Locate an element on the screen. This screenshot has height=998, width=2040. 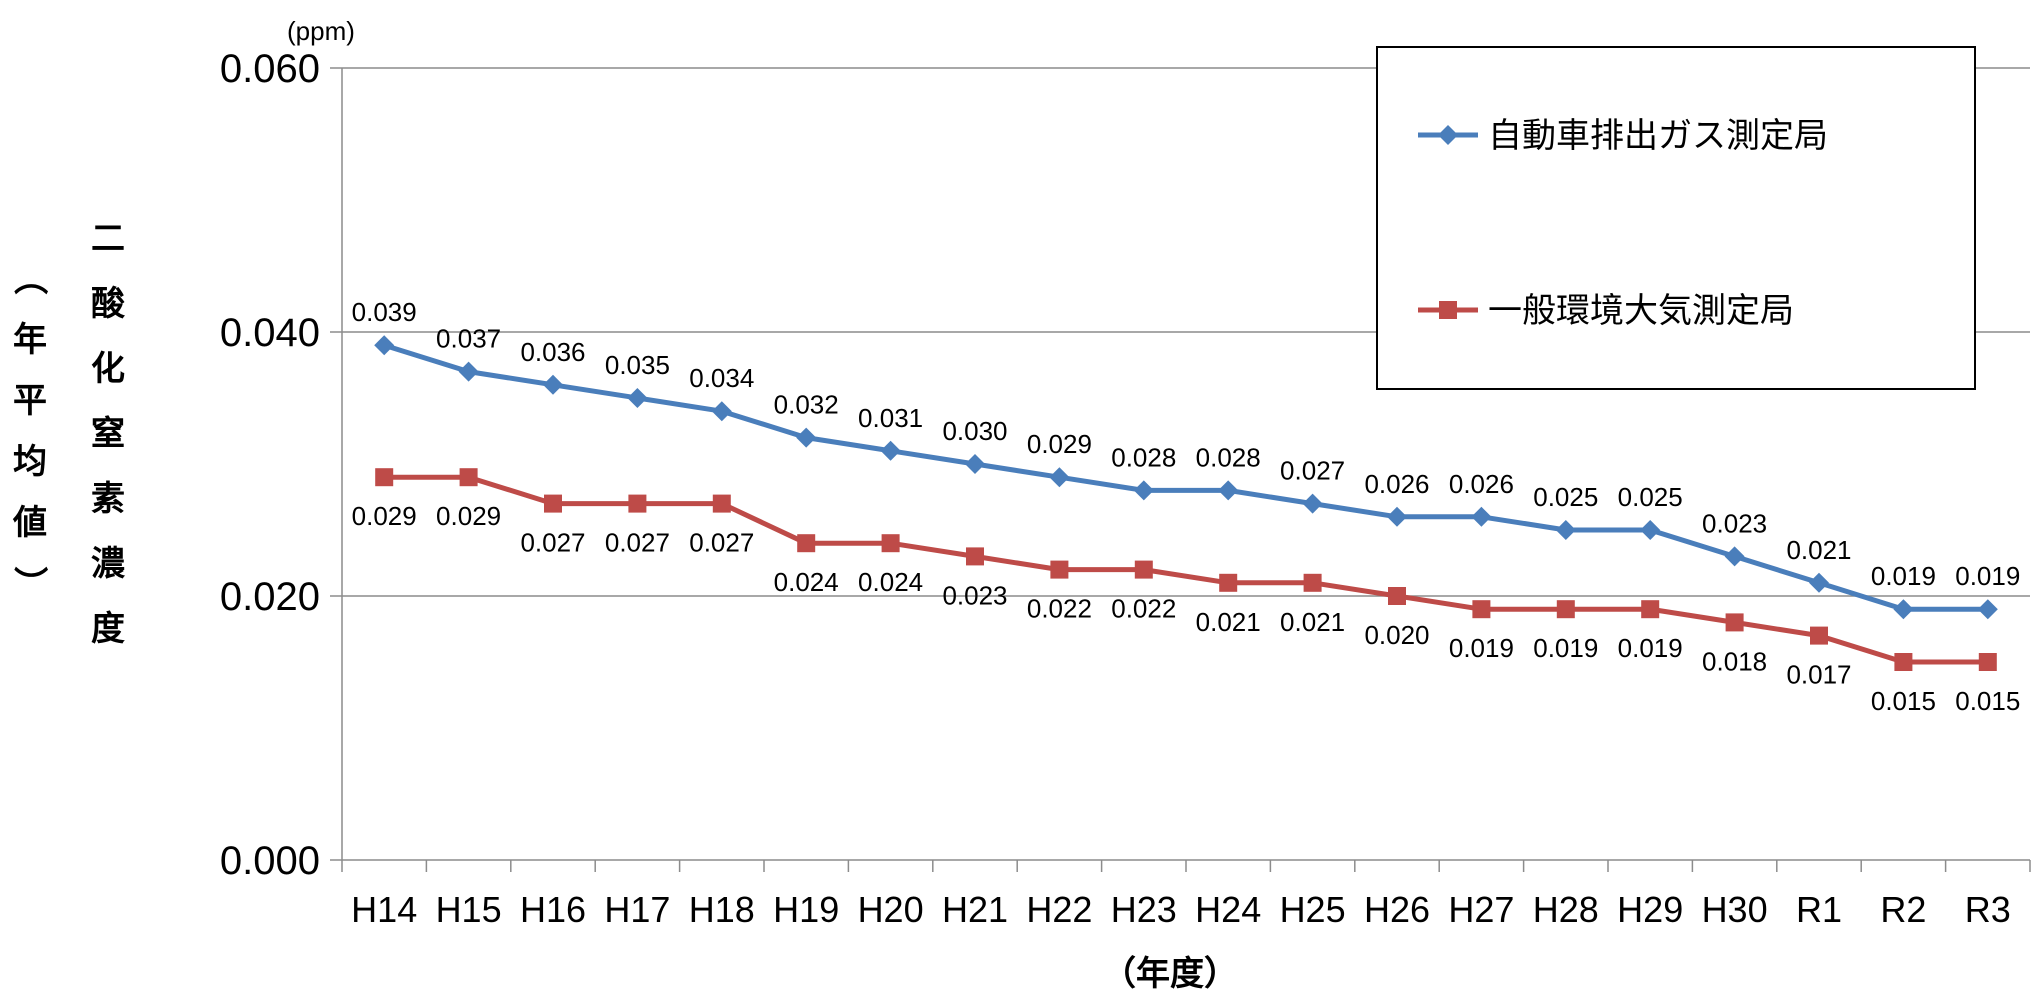
x-tick-label: H18 is located at coordinates (722, 909).